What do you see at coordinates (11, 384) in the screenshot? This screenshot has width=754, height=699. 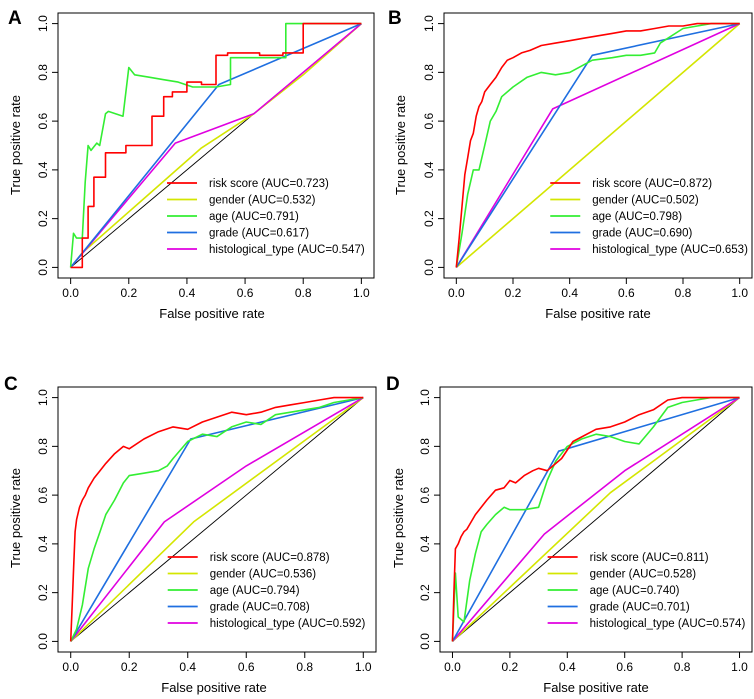 I see `panel-letter: C` at bounding box center [11, 384].